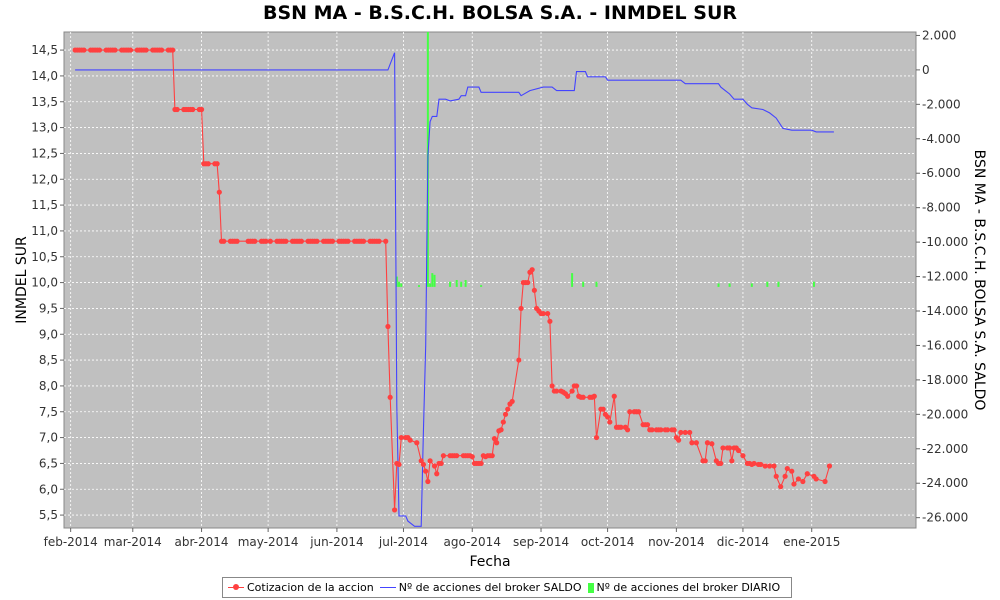 The height and width of the screenshot is (600, 1000). I want to click on x-tick-label: oct-2014, so click(608, 542).